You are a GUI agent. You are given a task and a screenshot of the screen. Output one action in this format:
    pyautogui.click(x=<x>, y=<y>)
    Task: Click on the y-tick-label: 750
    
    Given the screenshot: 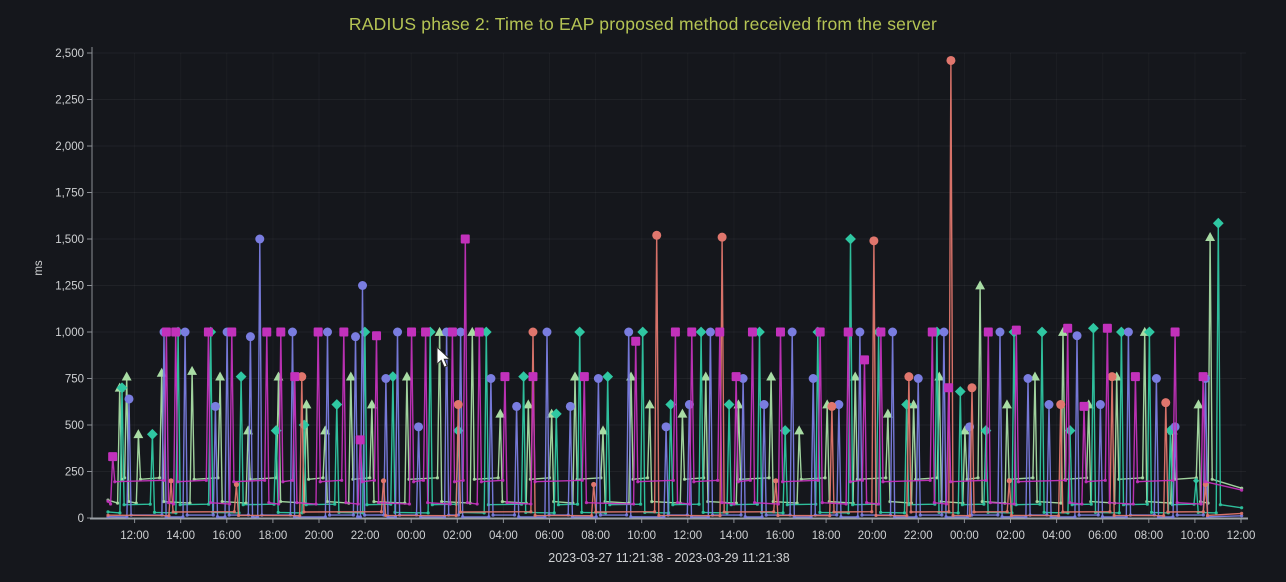 What is the action you would take?
    pyautogui.click(x=74, y=380)
    